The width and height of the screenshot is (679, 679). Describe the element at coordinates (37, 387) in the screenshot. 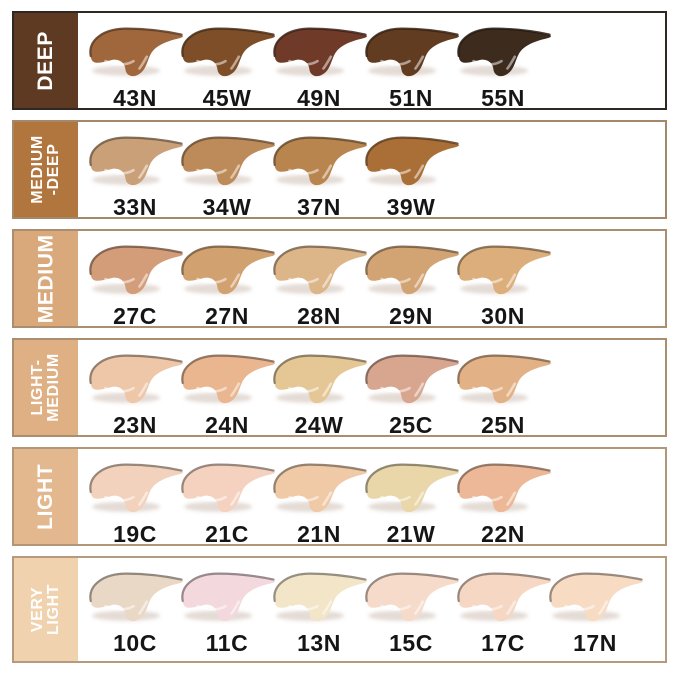

I see `group-label-line: LIGHT-` at that location.